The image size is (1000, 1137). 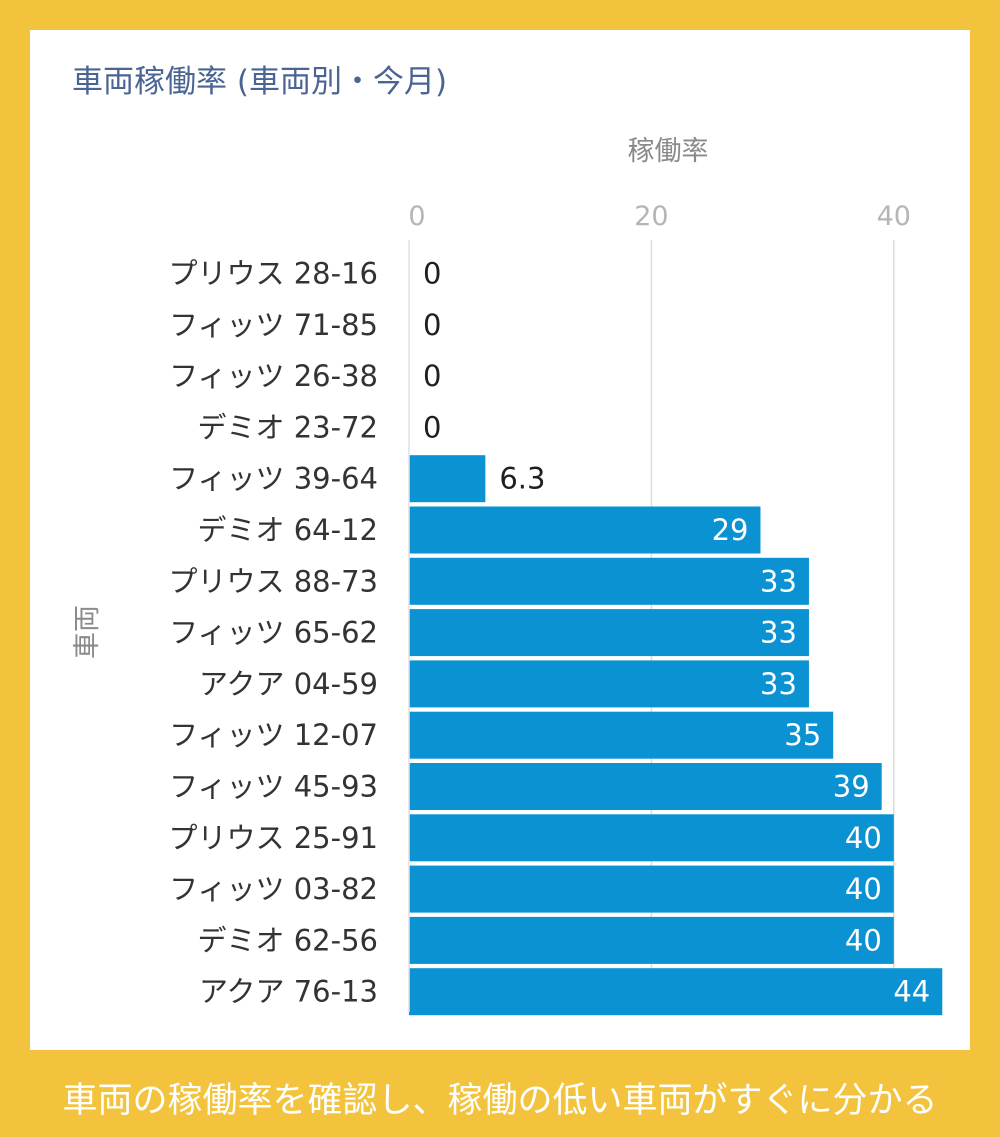 What do you see at coordinates (651, 216) in the screenshot?
I see `x-tick-label: 20` at bounding box center [651, 216].